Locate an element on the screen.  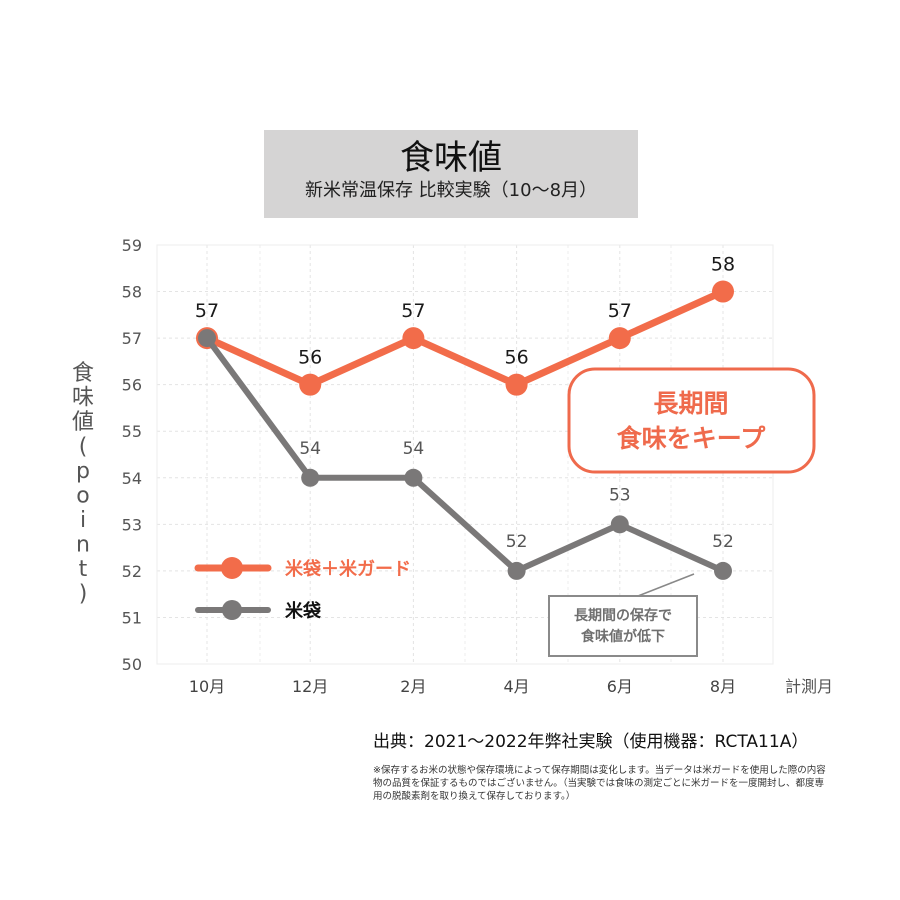
y-axis-label-char: 食 is located at coordinates (83, 373).